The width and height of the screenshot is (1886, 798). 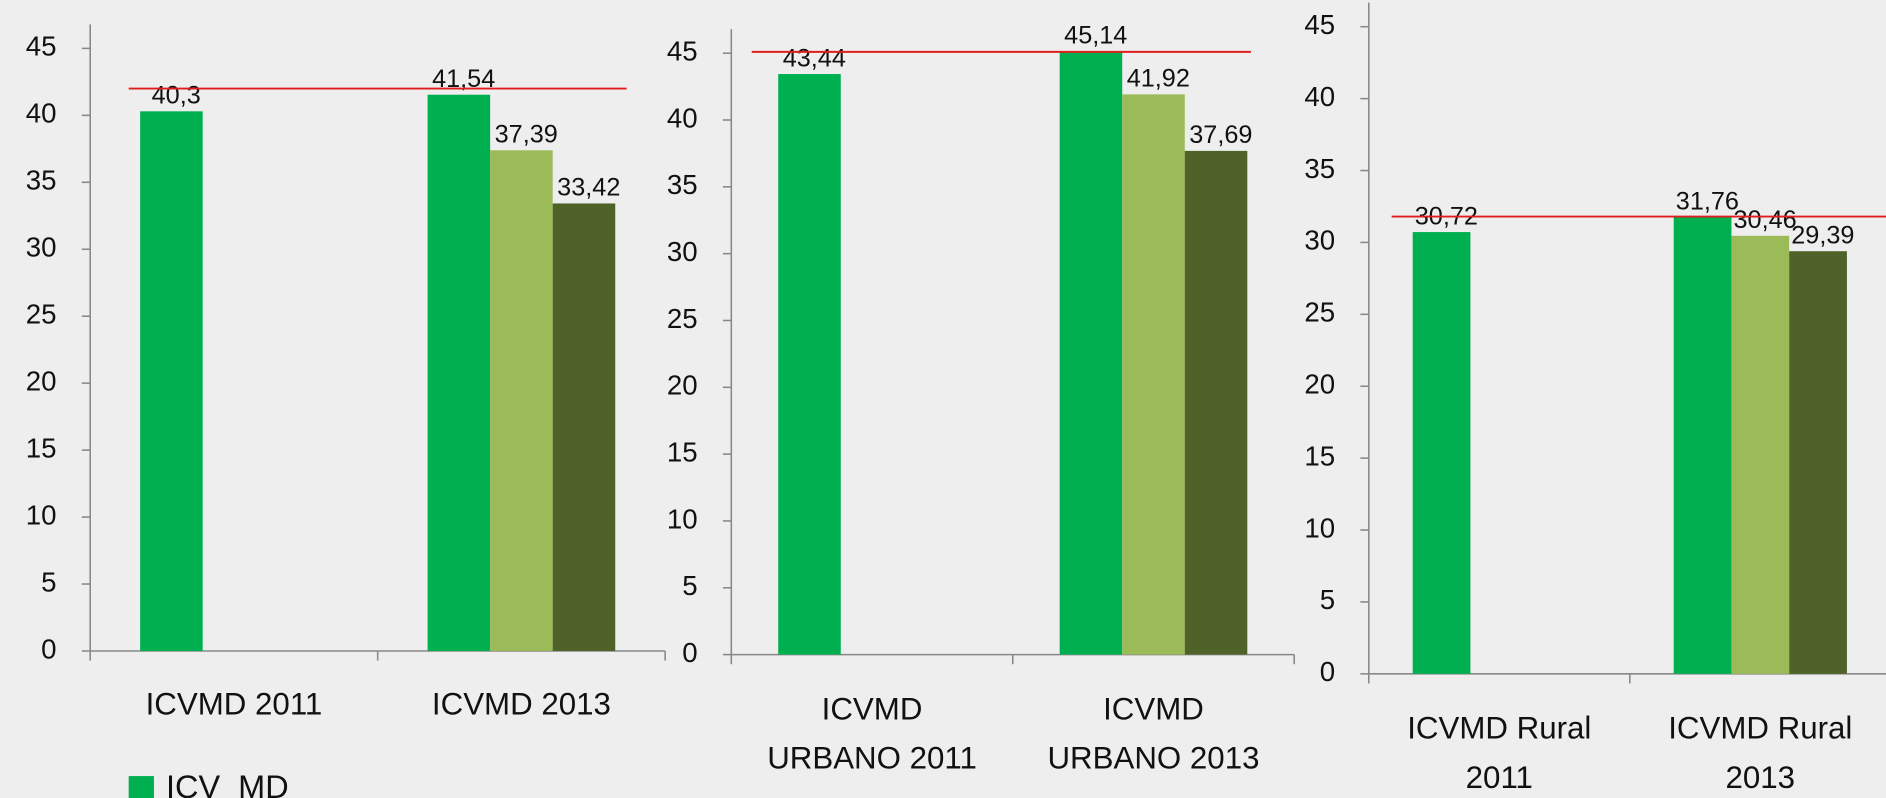 I want to click on legend-swatch, so click(x=141, y=787).